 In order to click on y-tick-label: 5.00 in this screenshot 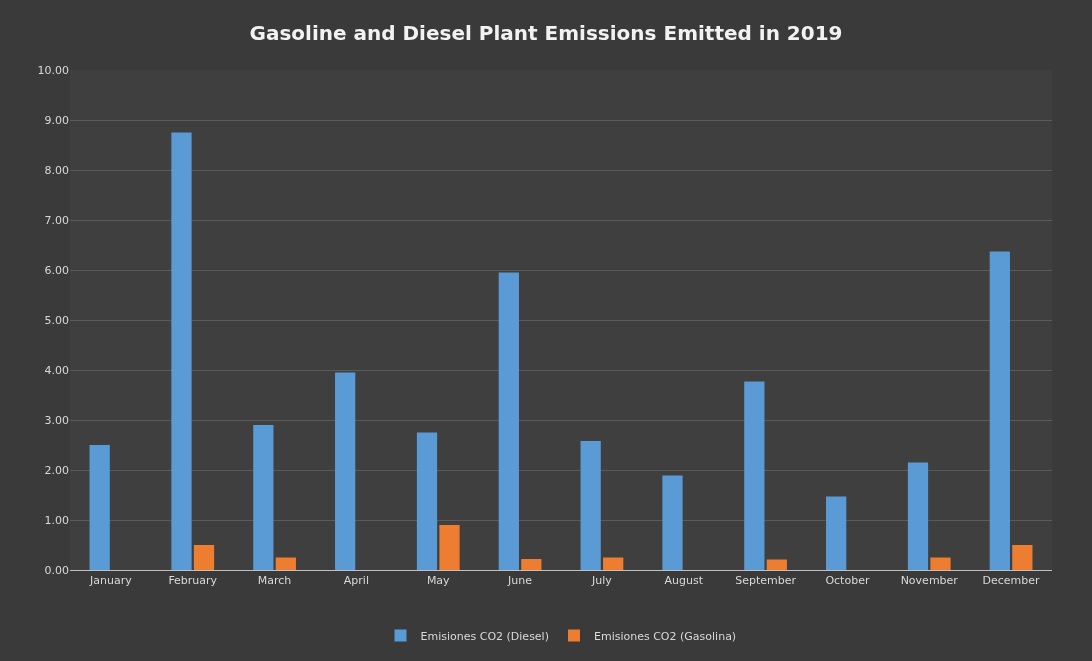, I will do `click(56, 320)`.